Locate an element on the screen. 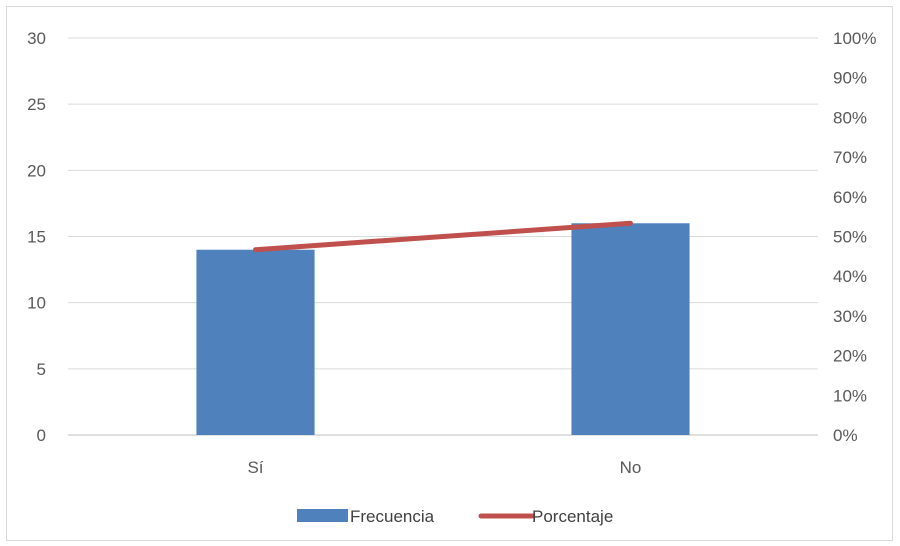  left-tick-label: 5 is located at coordinates (41, 369).